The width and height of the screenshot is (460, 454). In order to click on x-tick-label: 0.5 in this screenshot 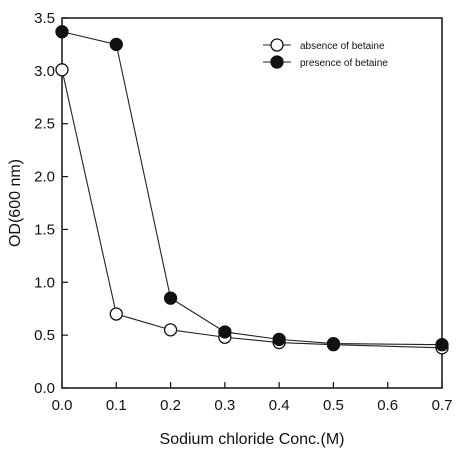, I will do `click(333, 405)`.